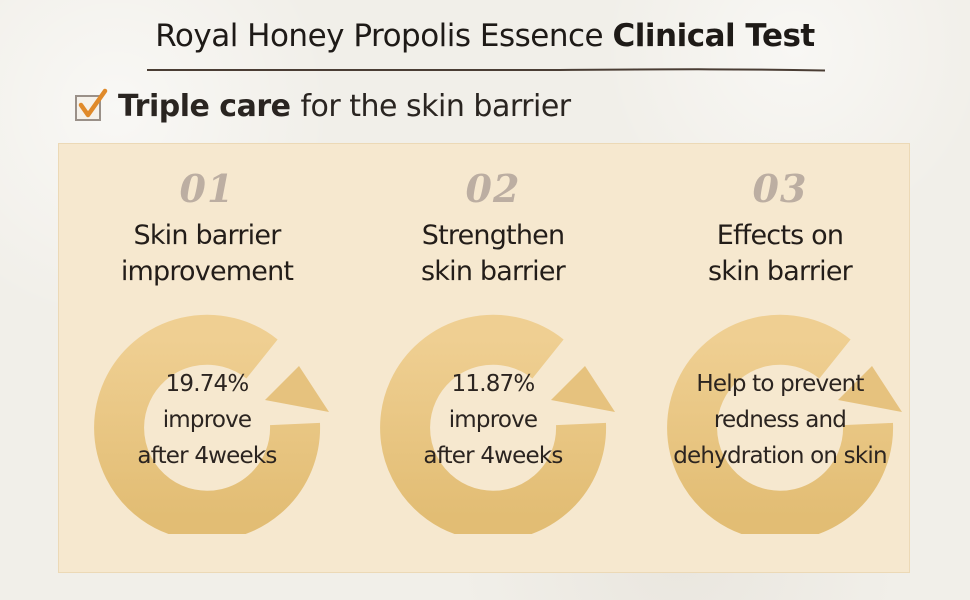 The image size is (970, 600). I want to click on card-heading-line: Strengthen, so click(493, 235).